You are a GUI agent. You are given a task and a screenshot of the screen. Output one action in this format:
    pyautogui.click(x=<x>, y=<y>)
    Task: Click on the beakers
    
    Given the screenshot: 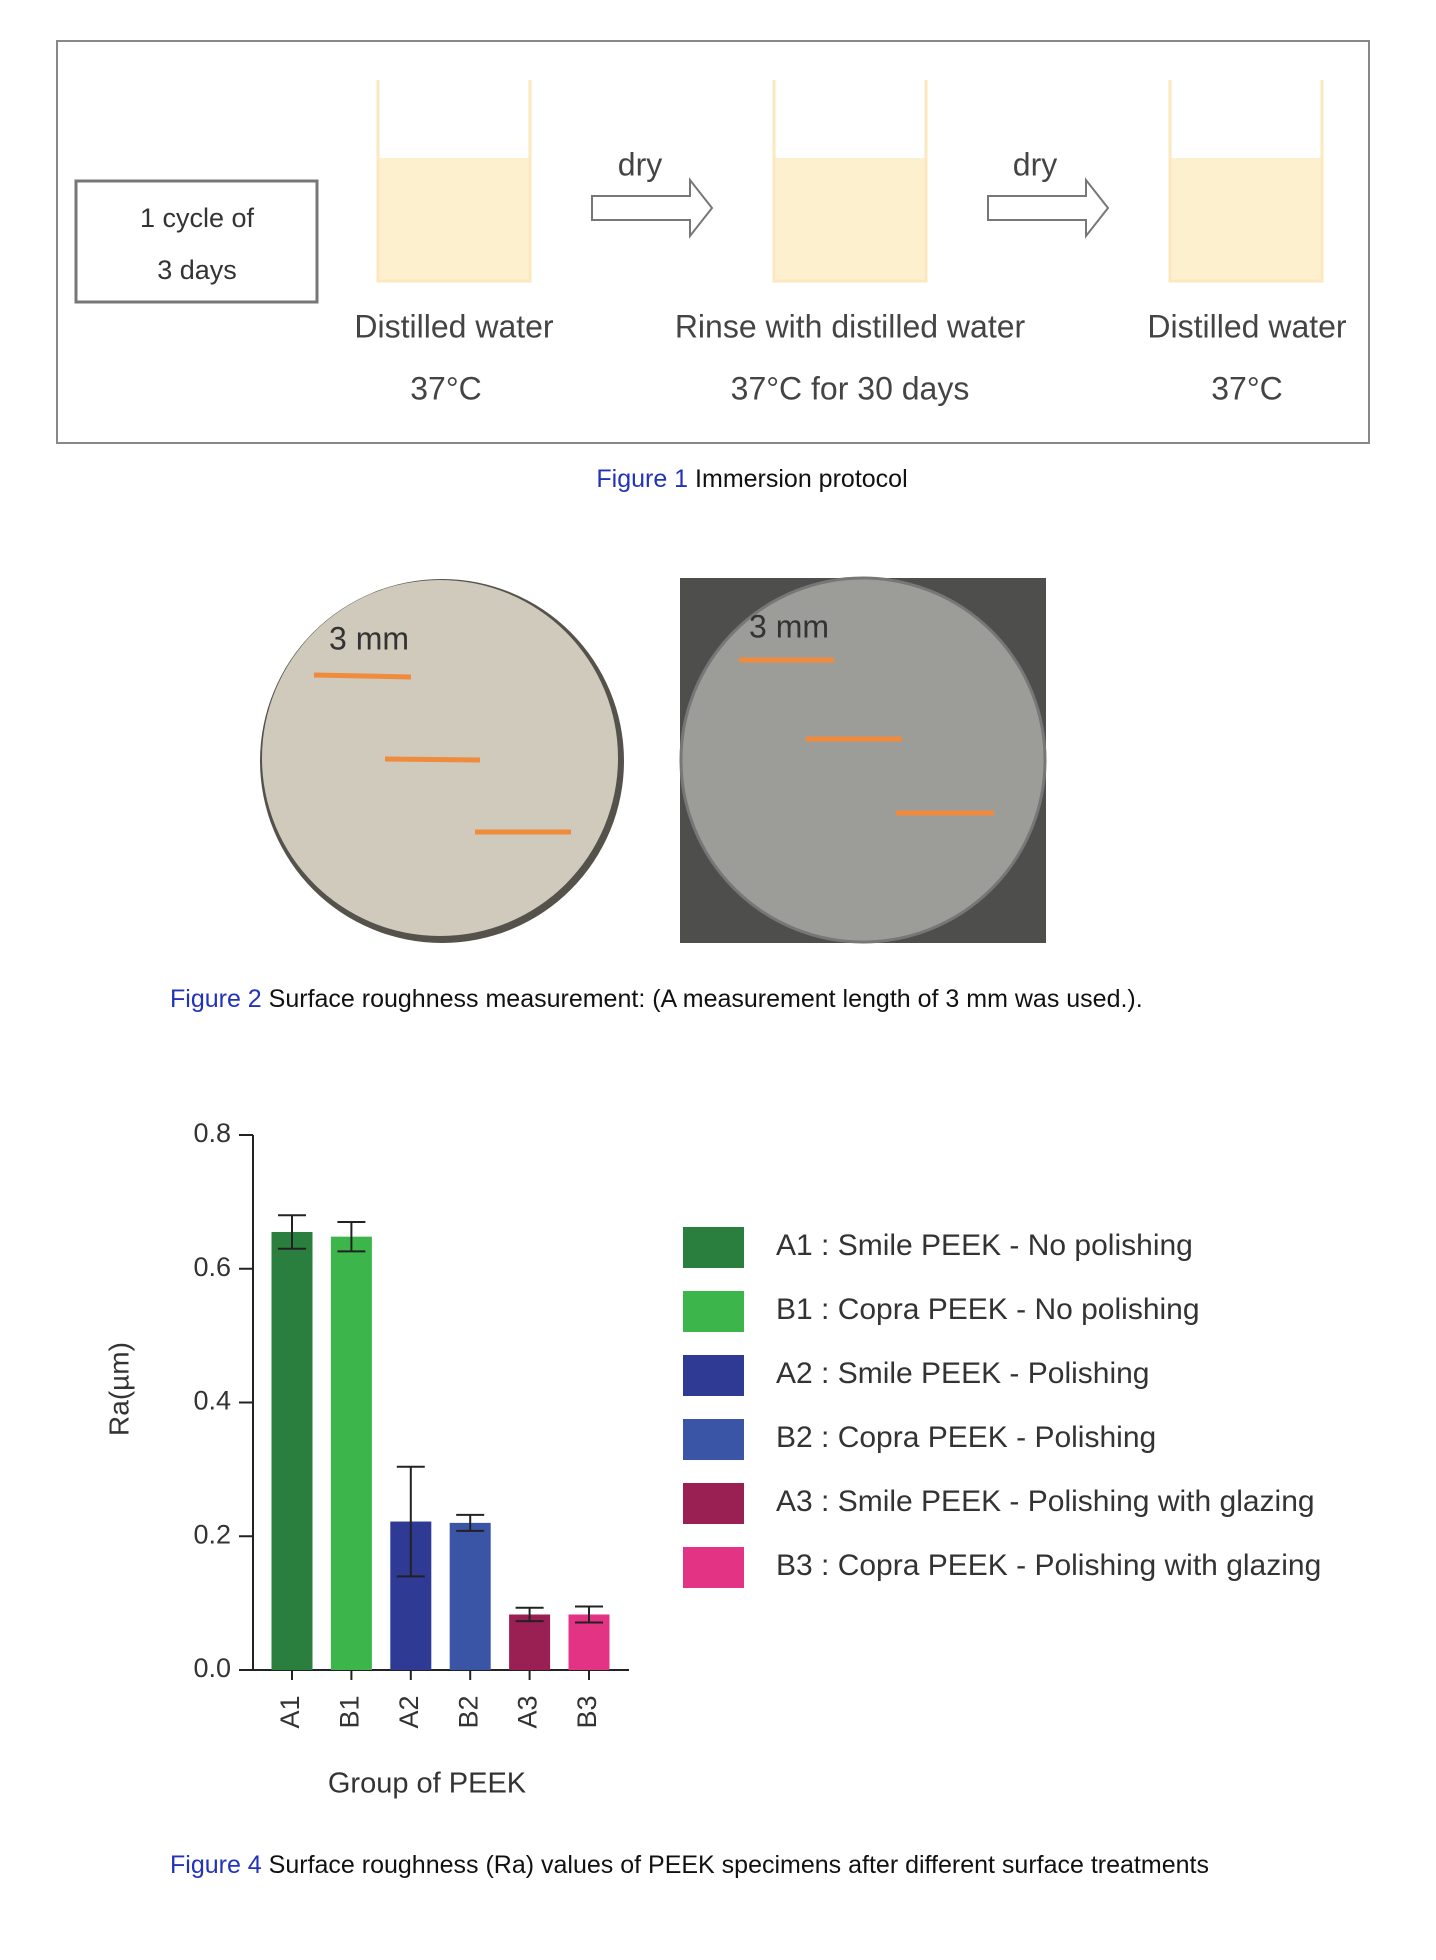 What is the action you would take?
    pyautogui.click(x=850, y=181)
    